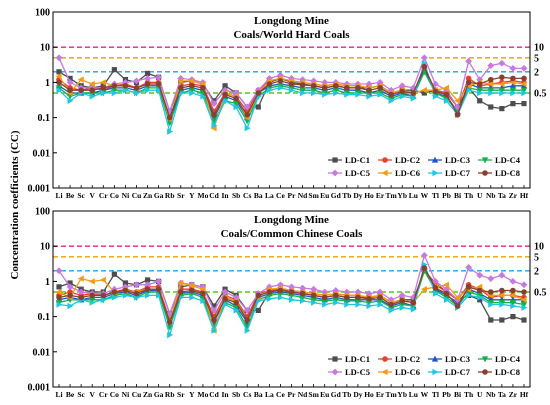  Describe the element at coordinates (458, 173) in the screenshot. I see `legend-label: LD-C7` at that location.